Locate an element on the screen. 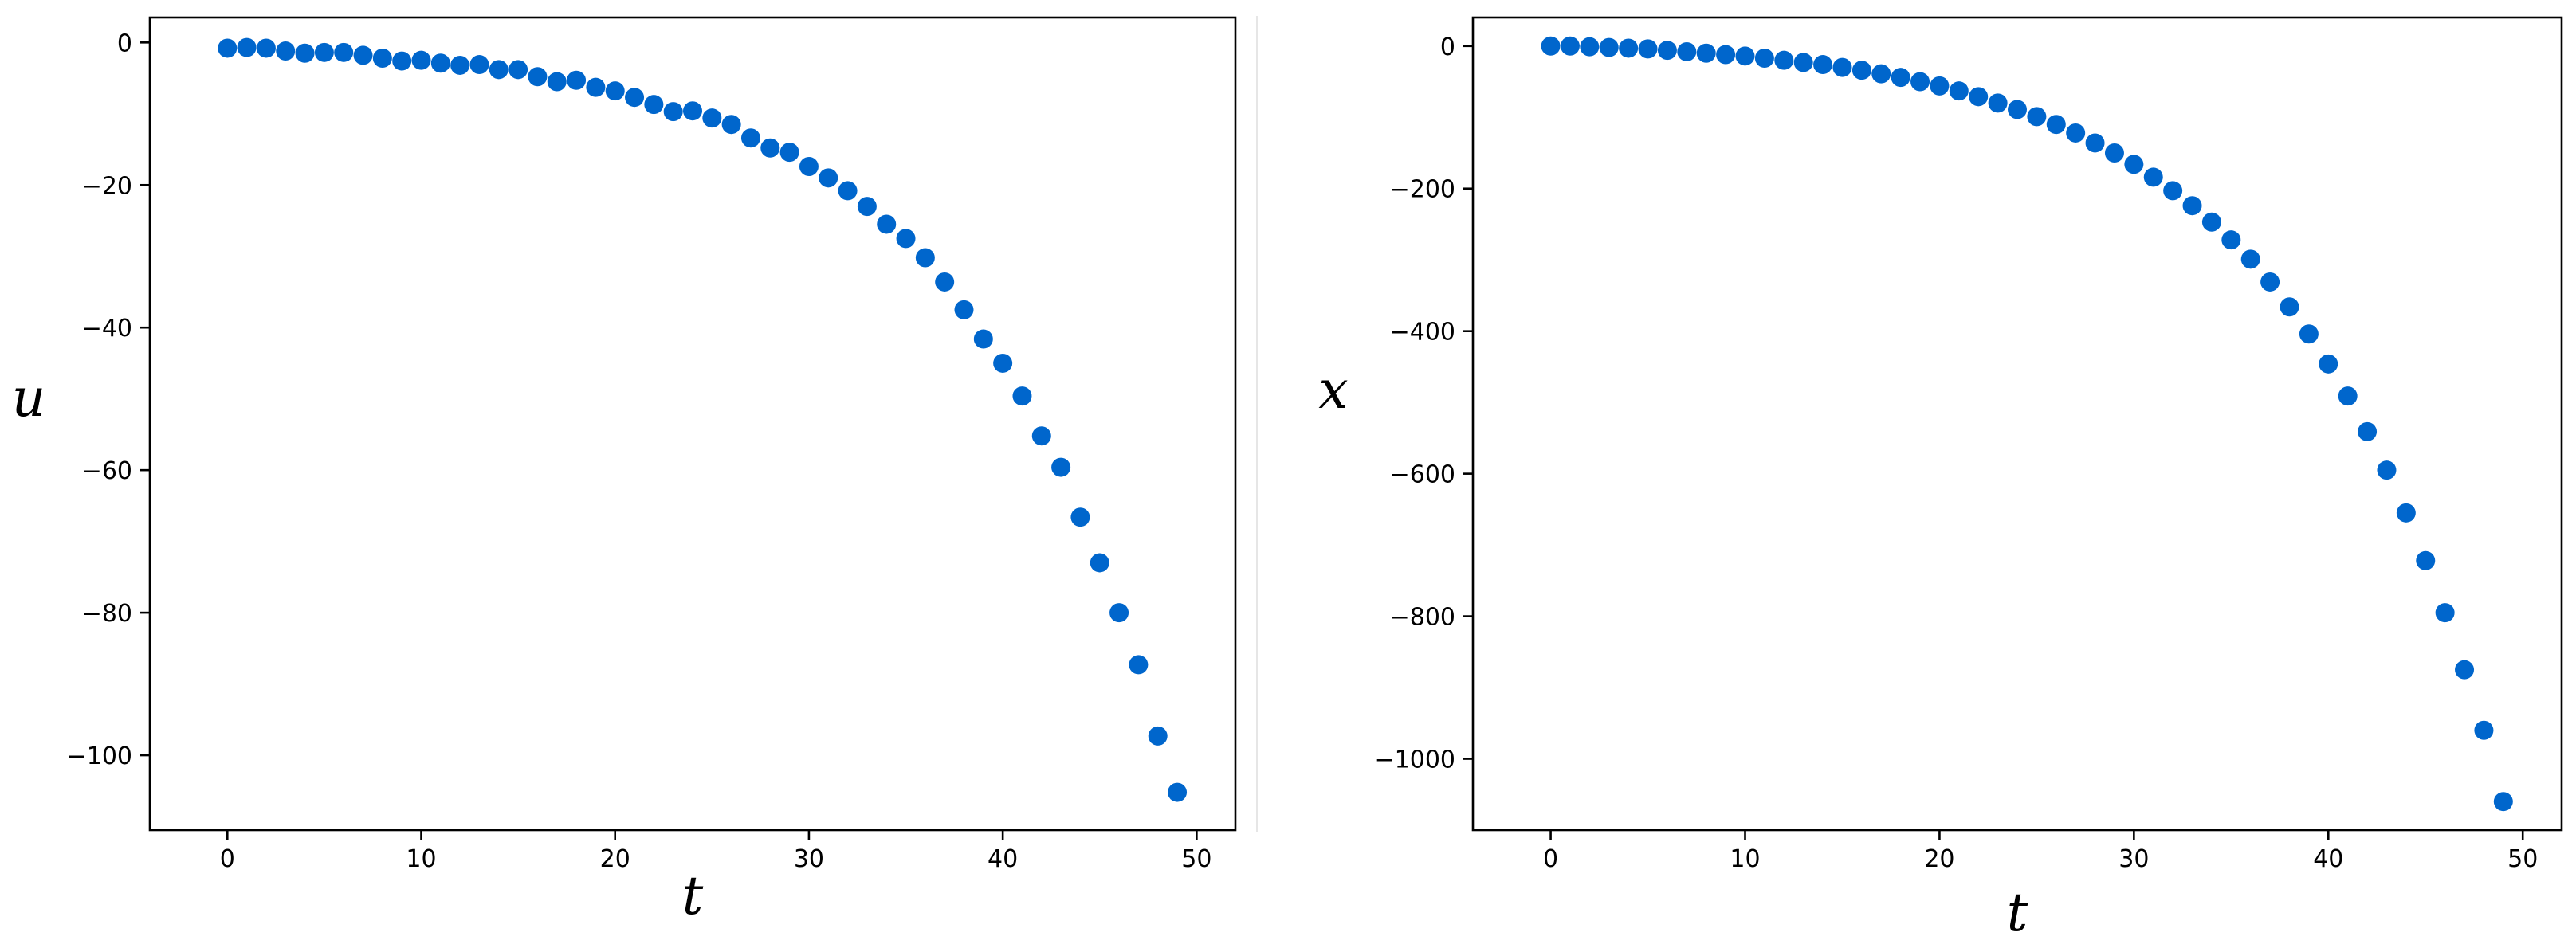 The width and height of the screenshot is (2576, 948). y-tick-label: −20 is located at coordinates (107, 186).